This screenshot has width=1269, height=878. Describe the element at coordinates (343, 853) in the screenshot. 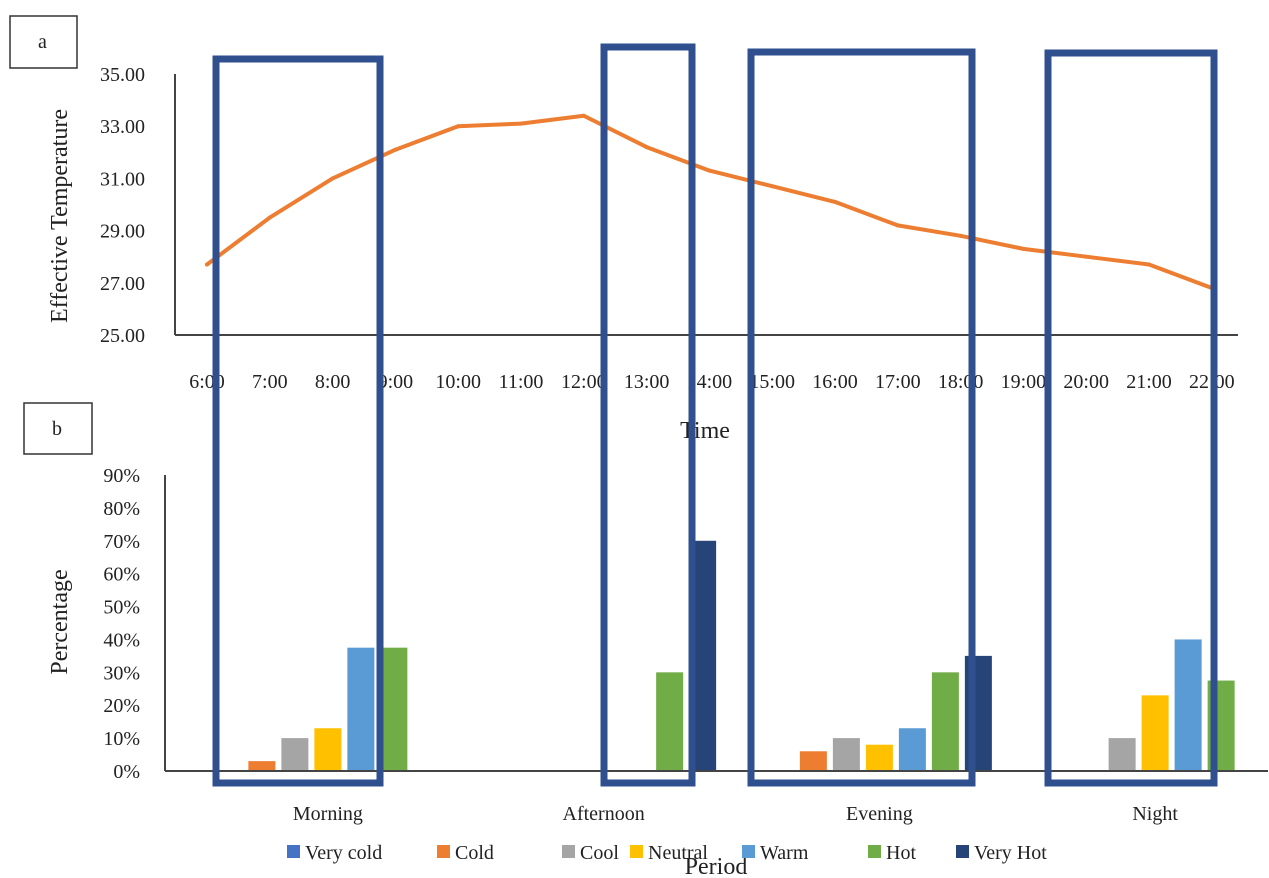

I see `legend-entry: Very cold` at that location.